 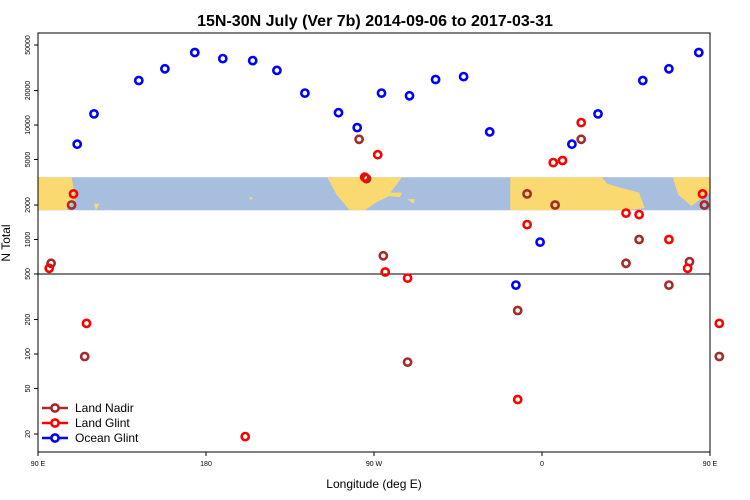 What do you see at coordinates (691, 191) in the screenshot?
I see `land-india` at bounding box center [691, 191].